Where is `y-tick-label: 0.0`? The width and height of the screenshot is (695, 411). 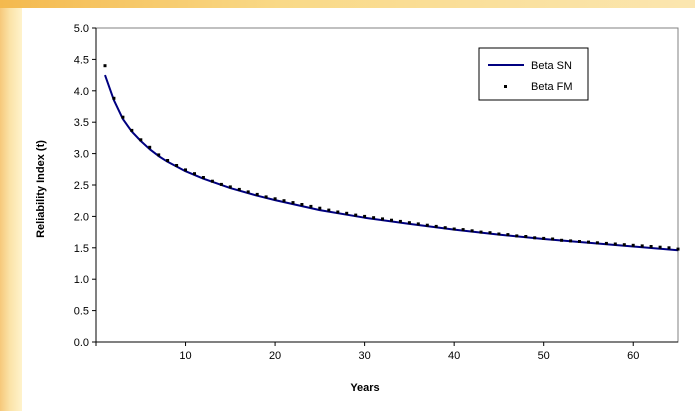 y-tick-label: 0.0 is located at coordinates (81, 343).